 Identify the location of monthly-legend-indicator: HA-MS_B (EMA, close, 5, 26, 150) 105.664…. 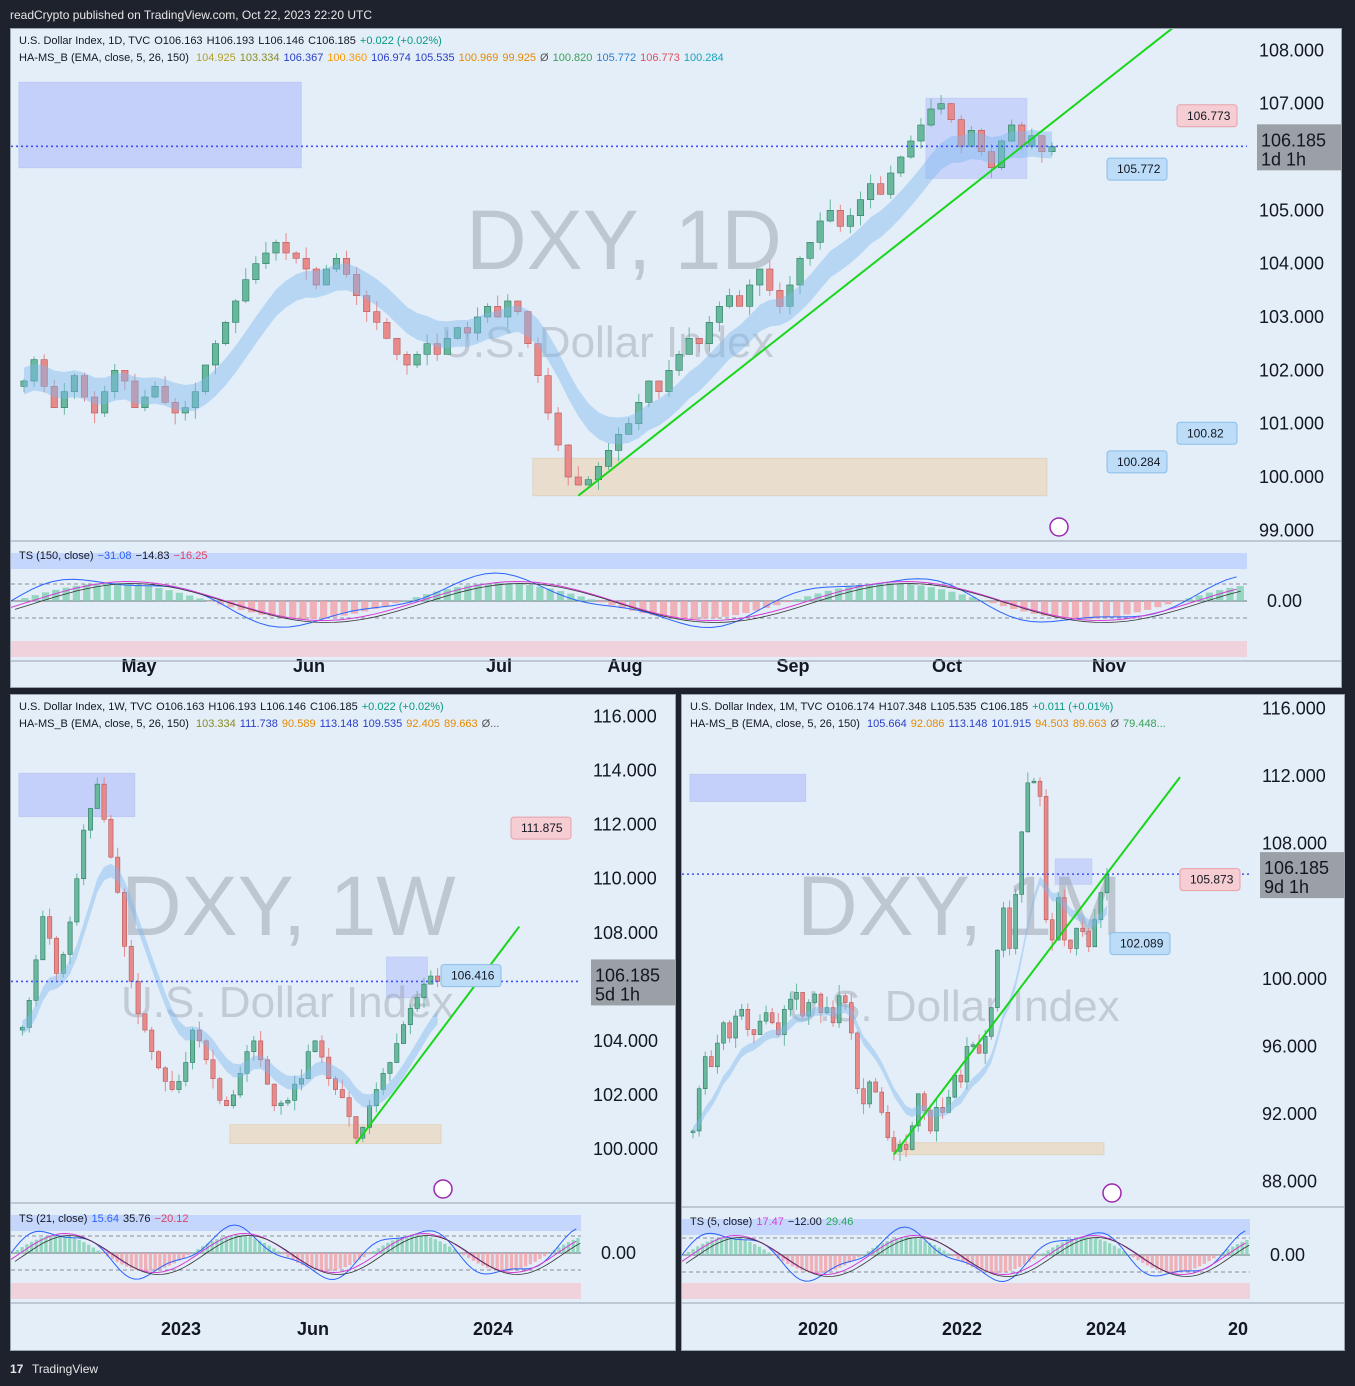
(930, 724).